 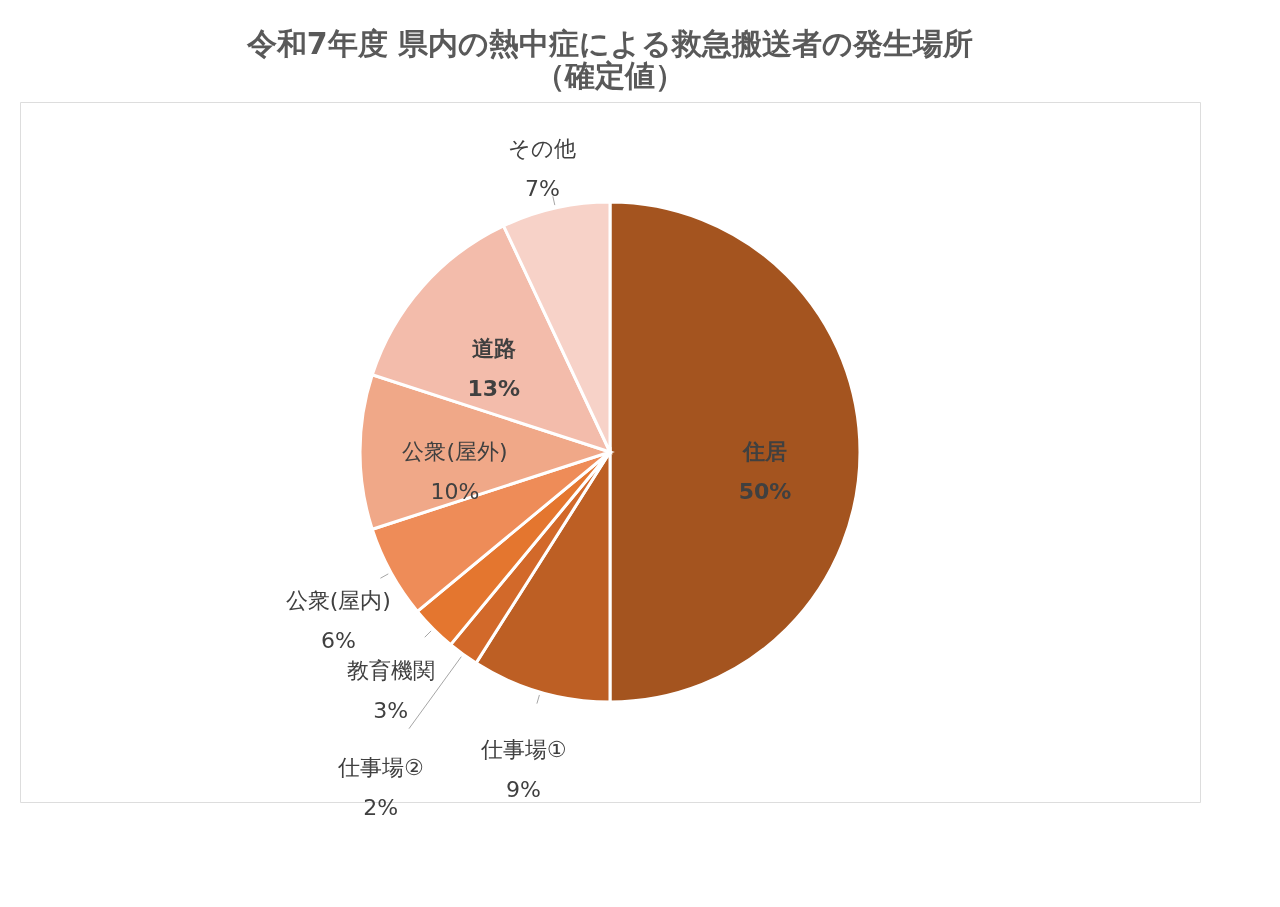 I want to click on slice-label: 仕事場①, so click(x=523, y=749).